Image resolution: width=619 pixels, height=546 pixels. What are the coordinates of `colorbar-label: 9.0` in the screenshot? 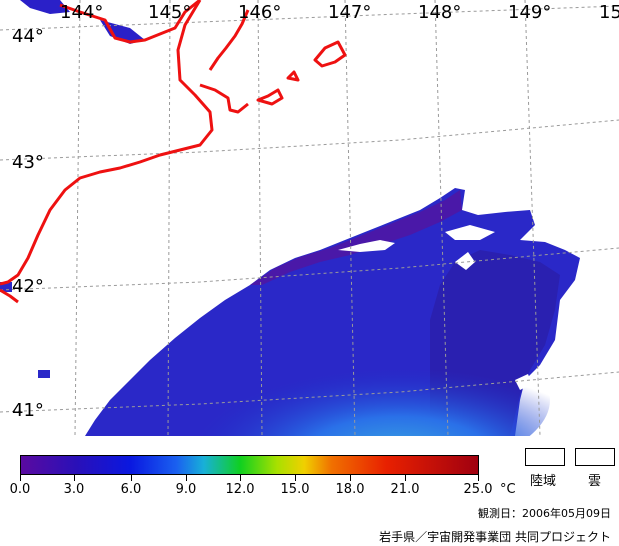 It's located at (186, 489).